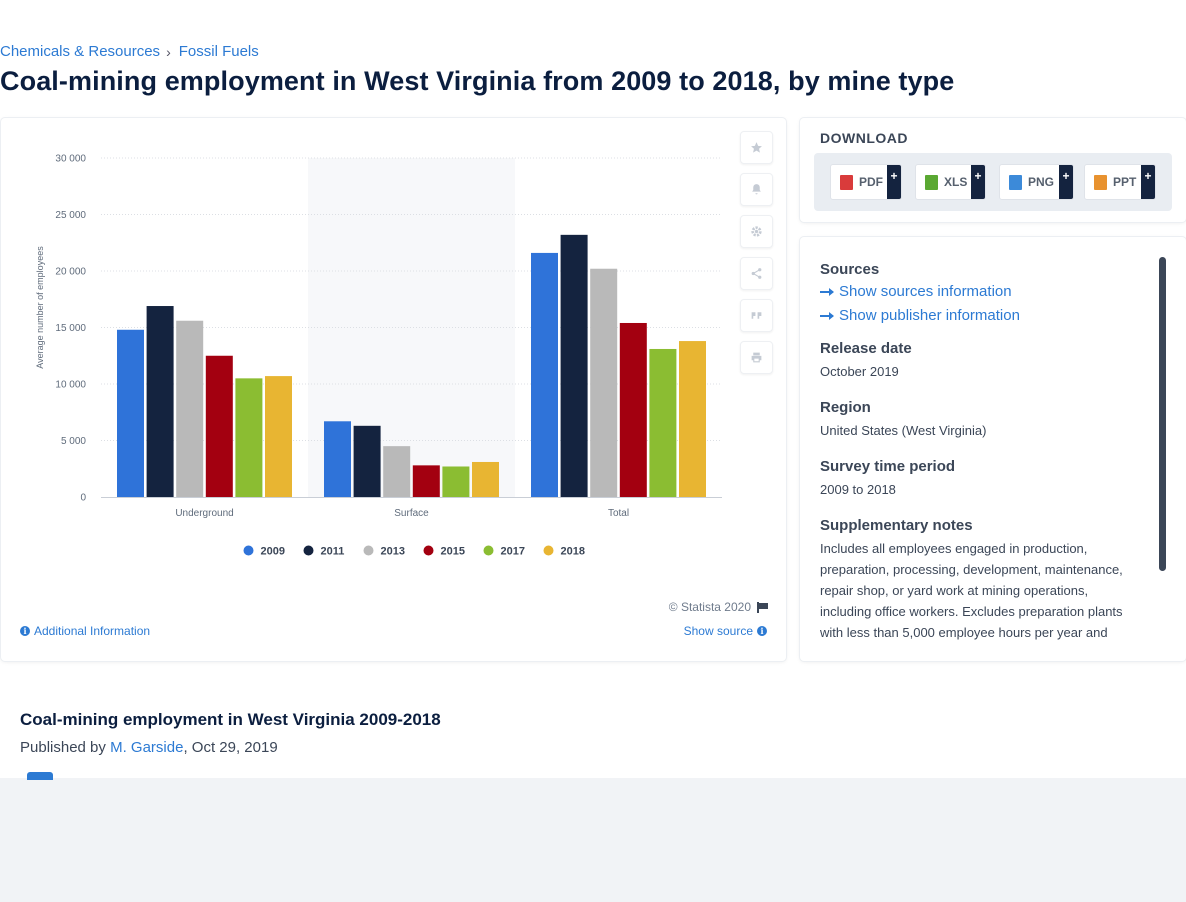  Describe the element at coordinates (367, 461) in the screenshot. I see `bar-surface-2011` at that location.